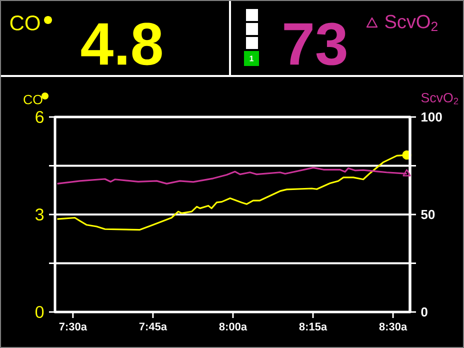 This screenshot has width=464, height=348. What do you see at coordinates (233, 326) in the screenshot?
I see `x-tick-label: 8:00a` at bounding box center [233, 326].